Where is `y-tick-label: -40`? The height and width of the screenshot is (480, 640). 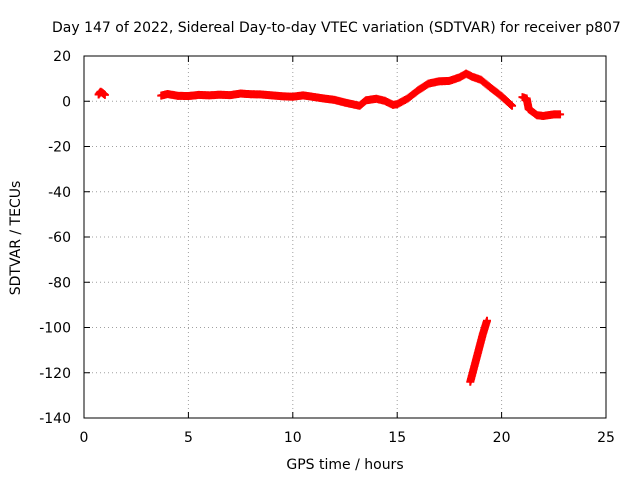 y-tick-label: -40 is located at coordinates (59, 193).